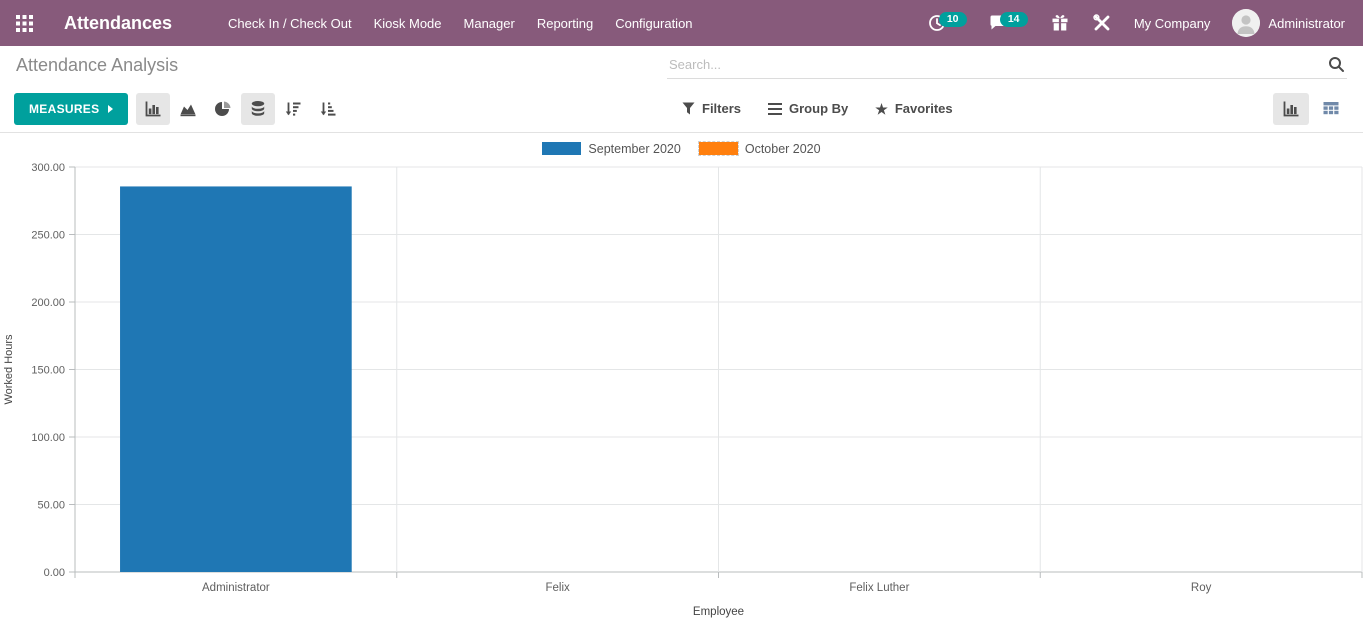  What do you see at coordinates (557, 588) in the screenshot?
I see `x-tick-label: Felix` at bounding box center [557, 588].